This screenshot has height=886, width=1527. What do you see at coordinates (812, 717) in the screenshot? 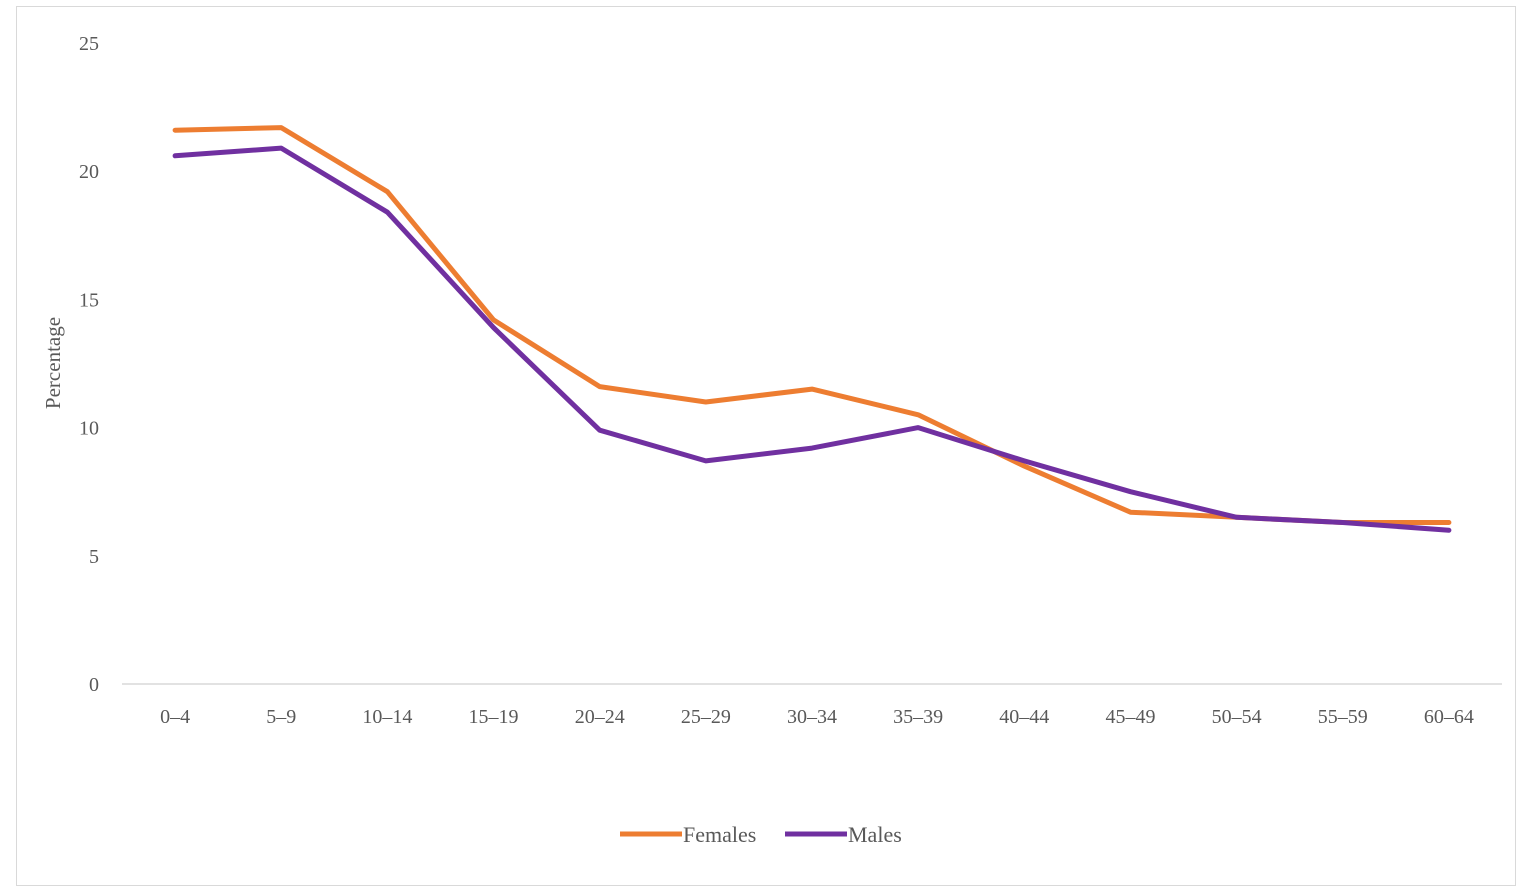
I see `x-tick-label: 30–34` at bounding box center [812, 717].